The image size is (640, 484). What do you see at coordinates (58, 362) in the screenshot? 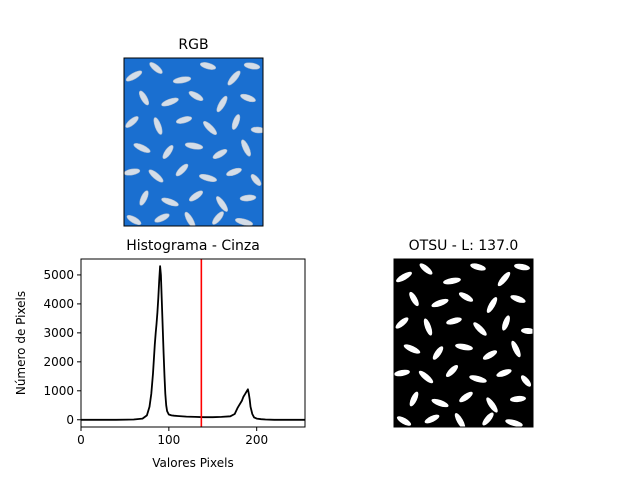
I see `y-tick-label: 2000` at bounding box center [58, 362].